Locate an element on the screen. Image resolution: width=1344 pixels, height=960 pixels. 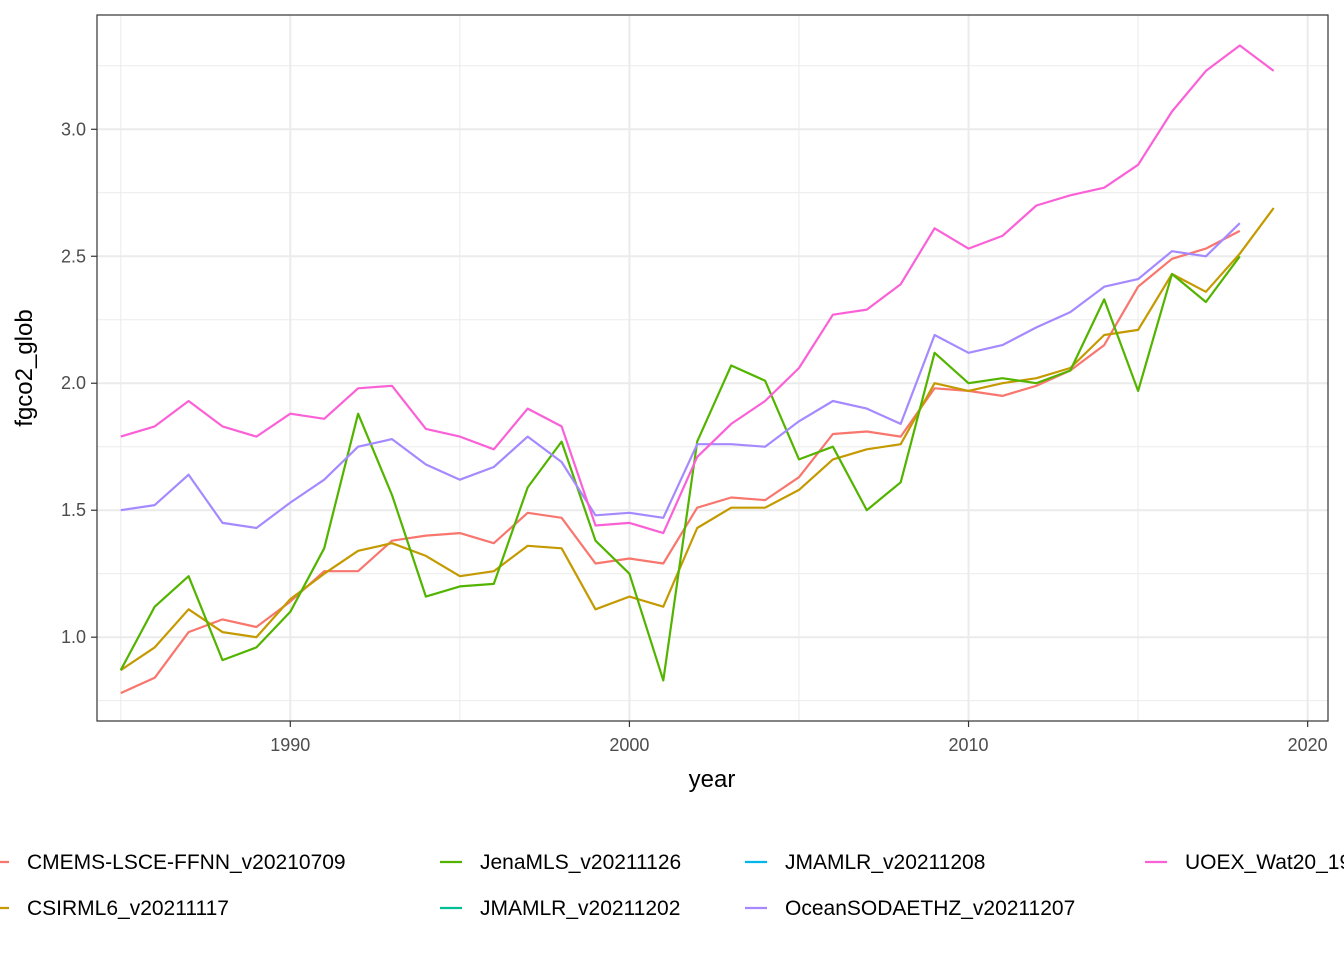
y-tick-label: 1.5 is located at coordinates (73, 510).